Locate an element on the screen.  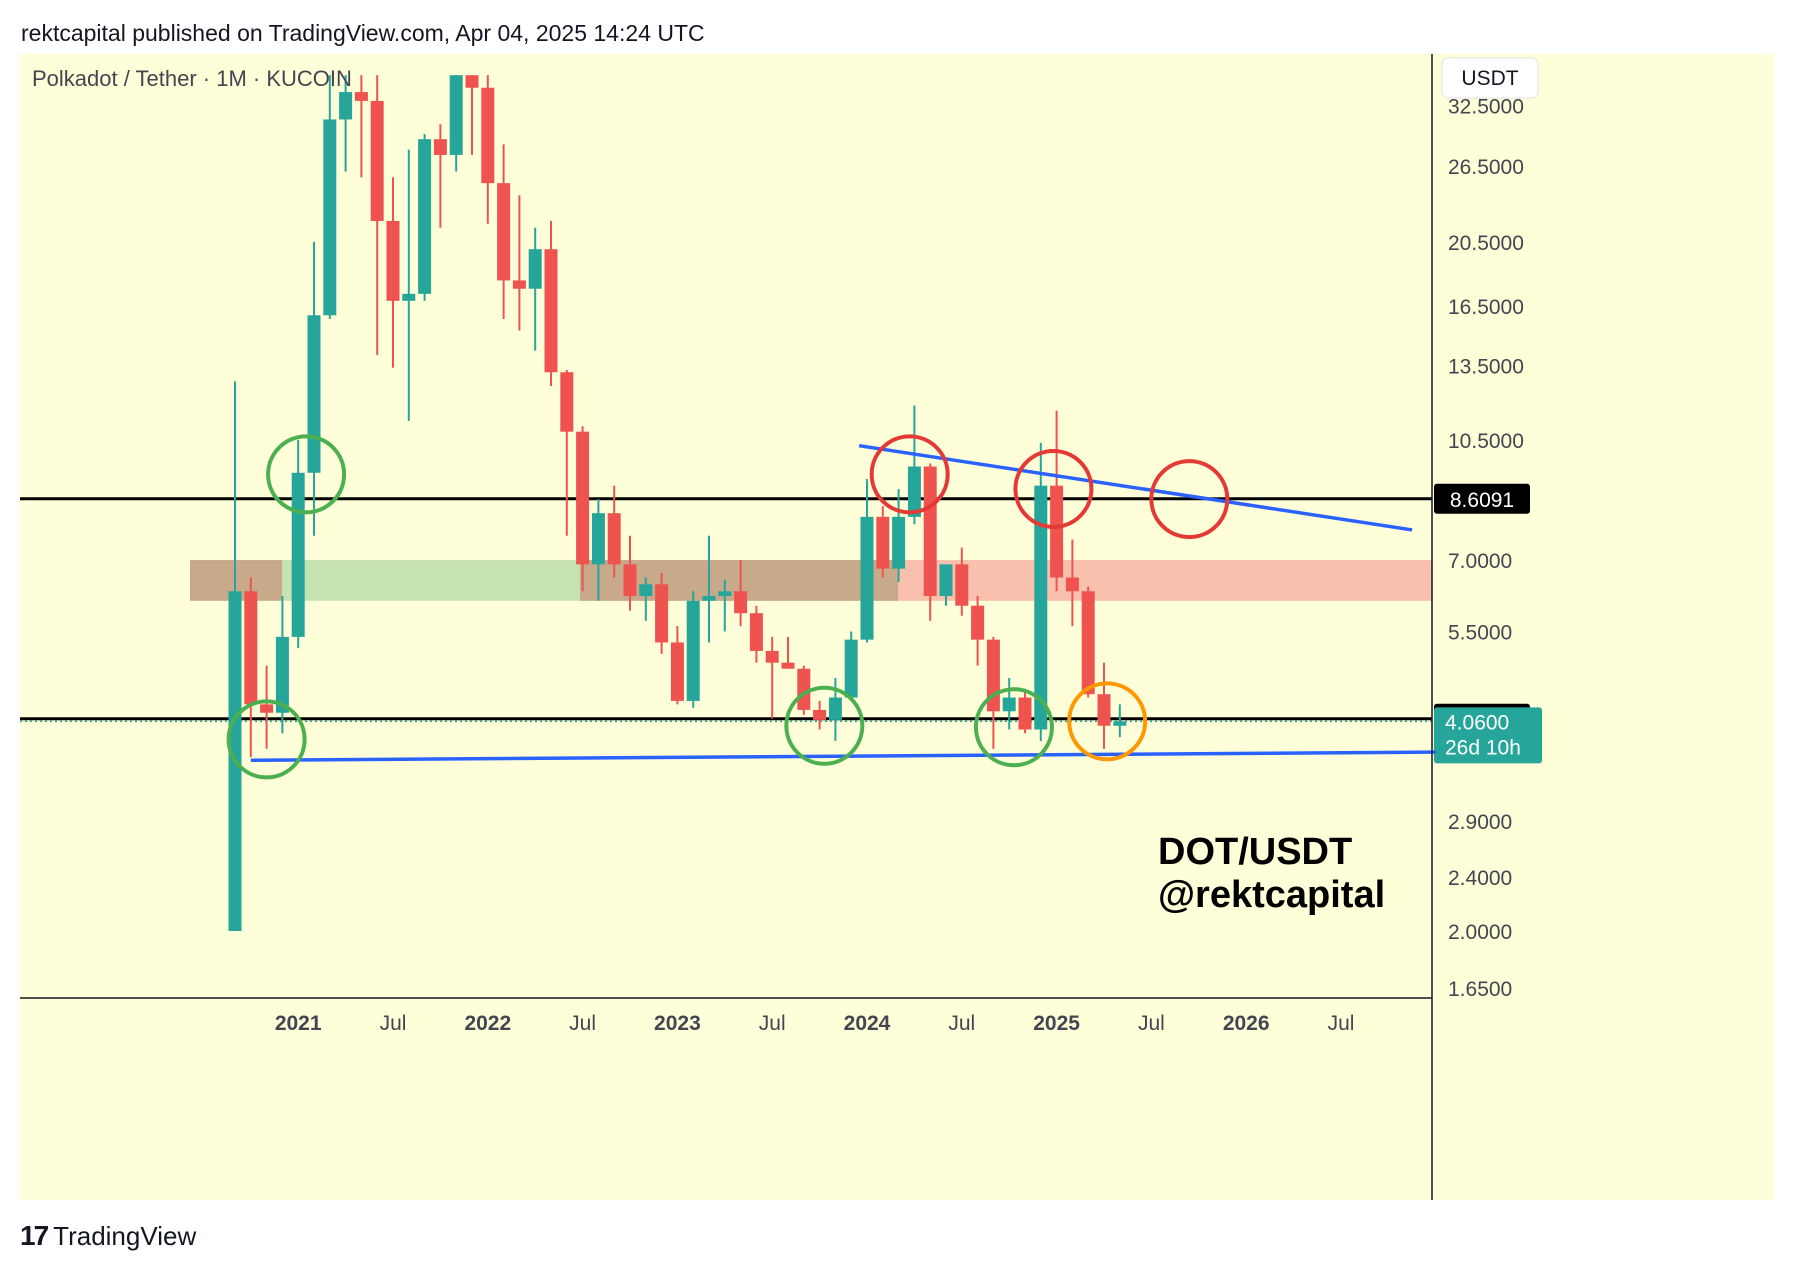
symbol-title: Polkadot / Tether · 1M · KUCOIN is located at coordinates (192, 78).